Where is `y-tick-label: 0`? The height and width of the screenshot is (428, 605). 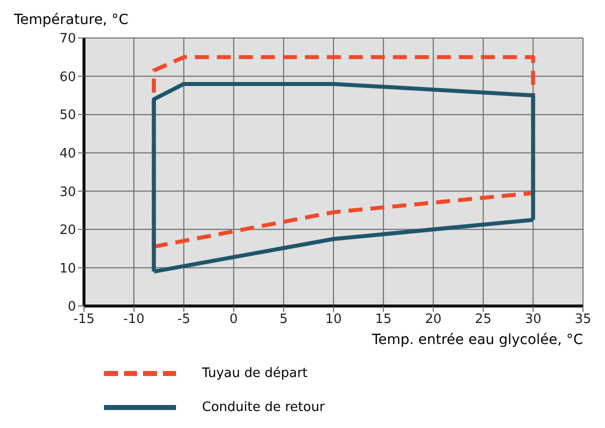
y-tick-label: 0 is located at coordinates (72, 307).